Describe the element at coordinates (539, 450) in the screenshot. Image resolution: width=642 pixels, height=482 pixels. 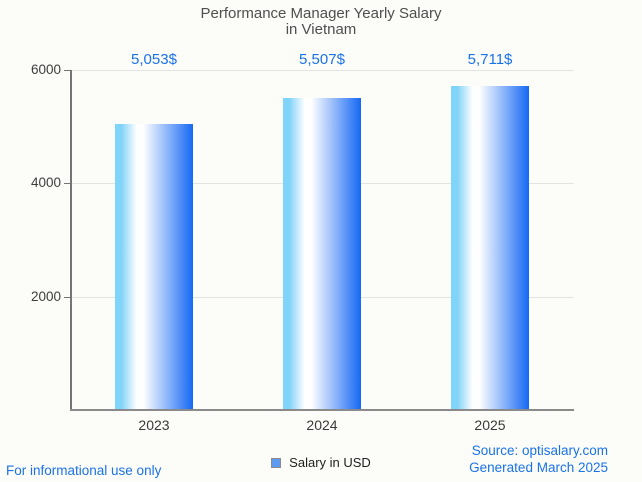
I see `source-line: Source: optisalary.com` at that location.